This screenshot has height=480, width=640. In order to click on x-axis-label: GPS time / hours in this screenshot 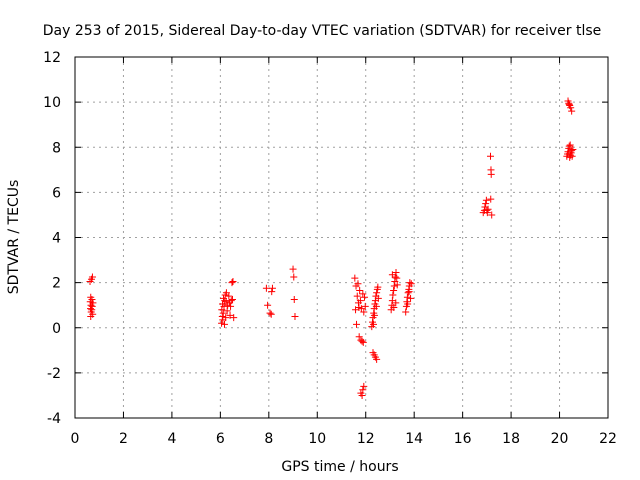, I will do `click(339, 467)`.